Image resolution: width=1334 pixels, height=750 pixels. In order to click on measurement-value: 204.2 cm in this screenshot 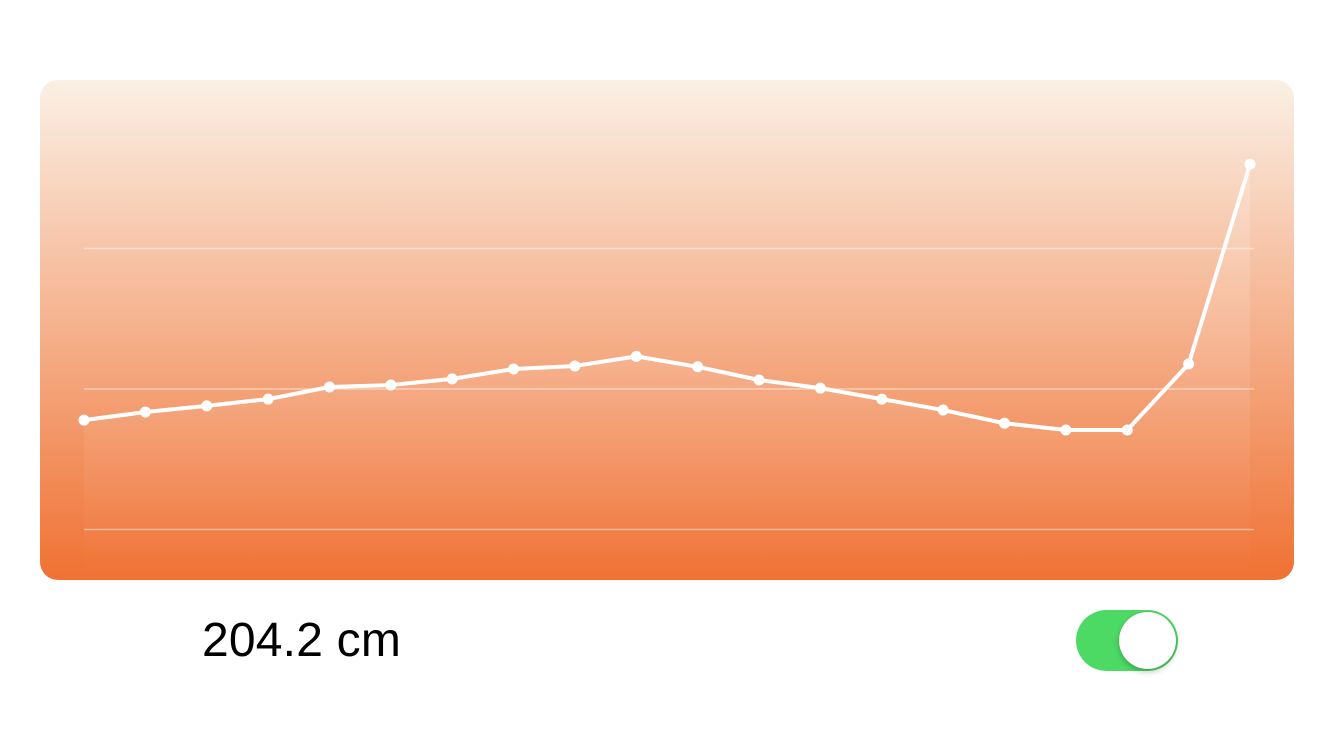, I will do `click(302, 640)`.